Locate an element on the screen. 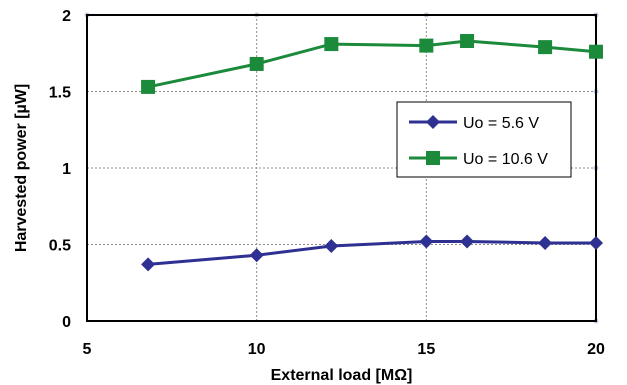 The image size is (627, 385). series-line is located at coordinates (372, 64).